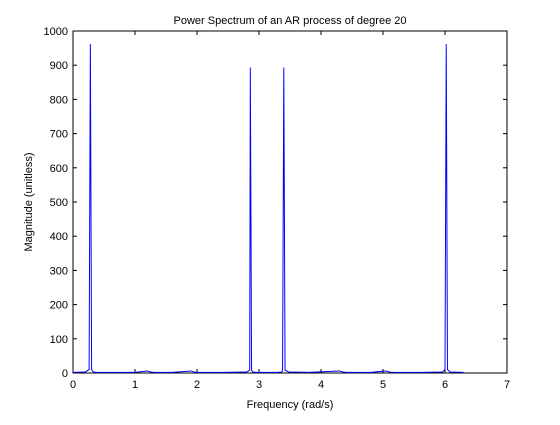 This screenshot has height=425, width=560. What do you see at coordinates (383, 385) in the screenshot?
I see `x-tick-label: 5` at bounding box center [383, 385].